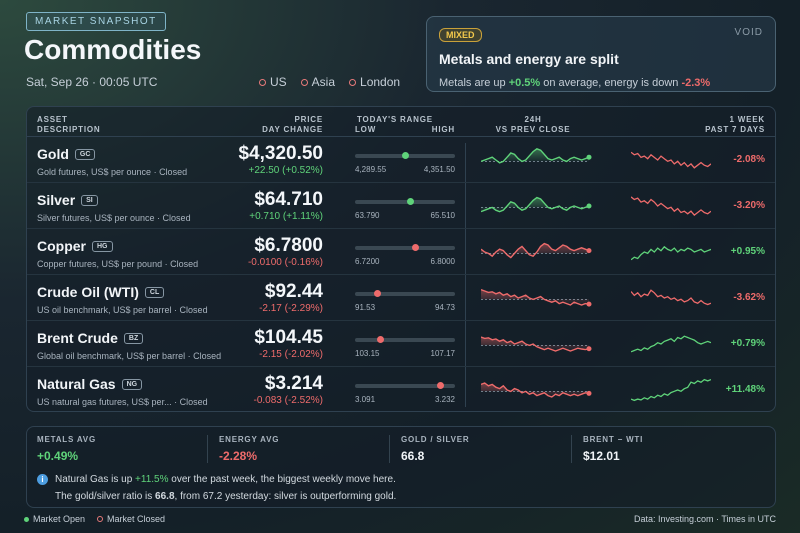  What do you see at coordinates (748, 32) in the screenshot?
I see `brand-logo: VOID` at bounding box center [748, 32].